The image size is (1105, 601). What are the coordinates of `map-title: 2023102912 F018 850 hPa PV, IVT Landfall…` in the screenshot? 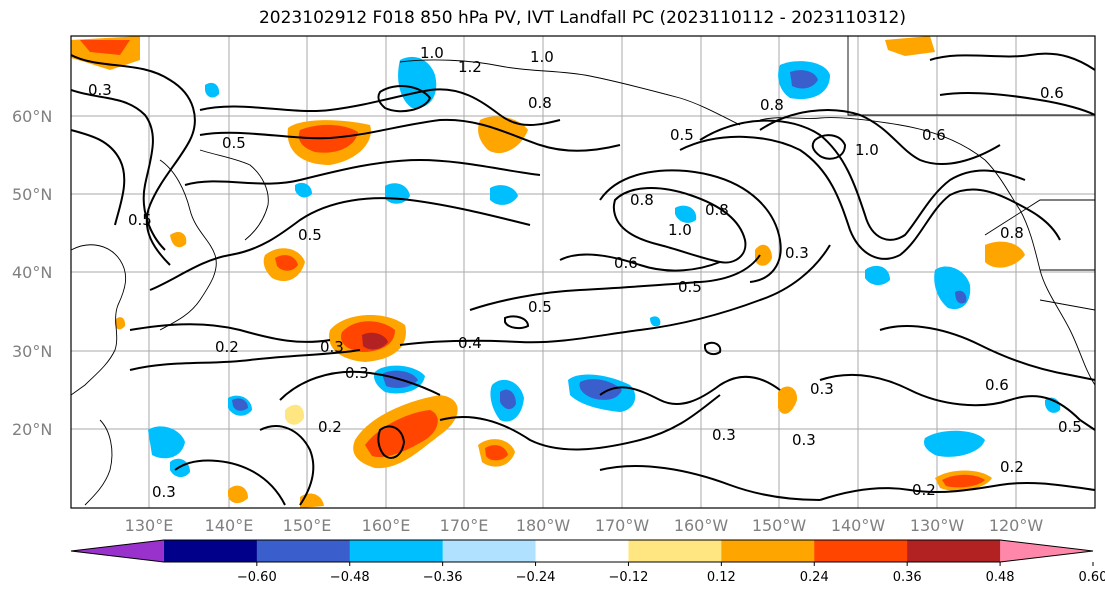 It's located at (582, 18).